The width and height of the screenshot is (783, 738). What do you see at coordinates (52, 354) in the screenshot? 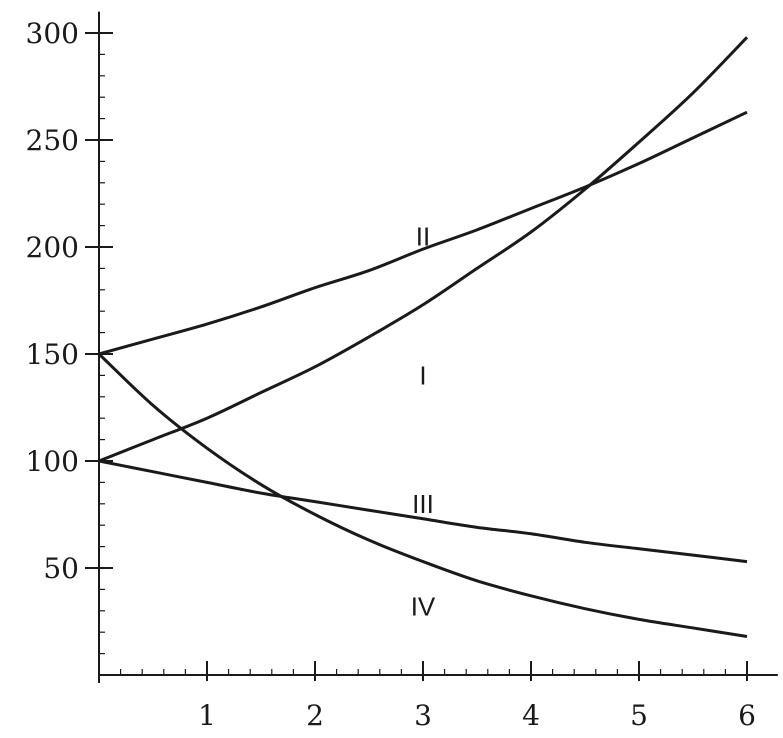
I see `y-tick-label: 150` at bounding box center [52, 354].